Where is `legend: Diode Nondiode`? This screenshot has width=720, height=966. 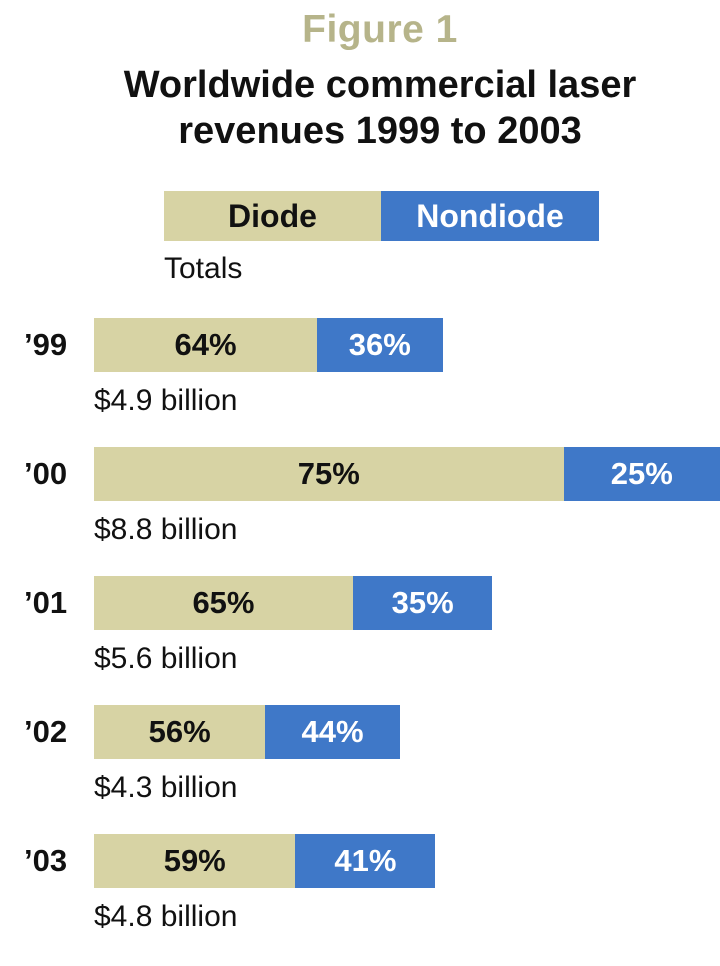
legend: Diode Nondiode is located at coordinates (381, 216).